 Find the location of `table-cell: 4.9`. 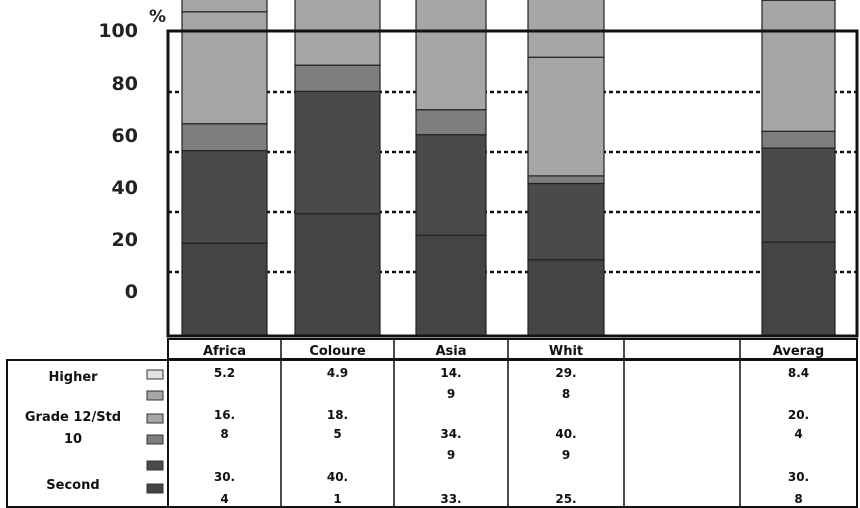

table-cell: 4.9 is located at coordinates (337, 373).